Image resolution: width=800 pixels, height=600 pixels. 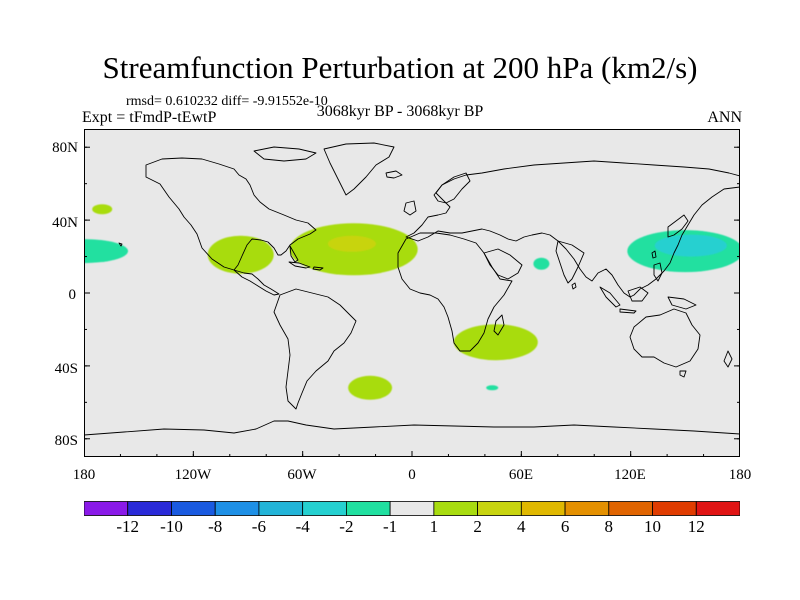 I want to click on coast-japan, so click(x=678, y=226).